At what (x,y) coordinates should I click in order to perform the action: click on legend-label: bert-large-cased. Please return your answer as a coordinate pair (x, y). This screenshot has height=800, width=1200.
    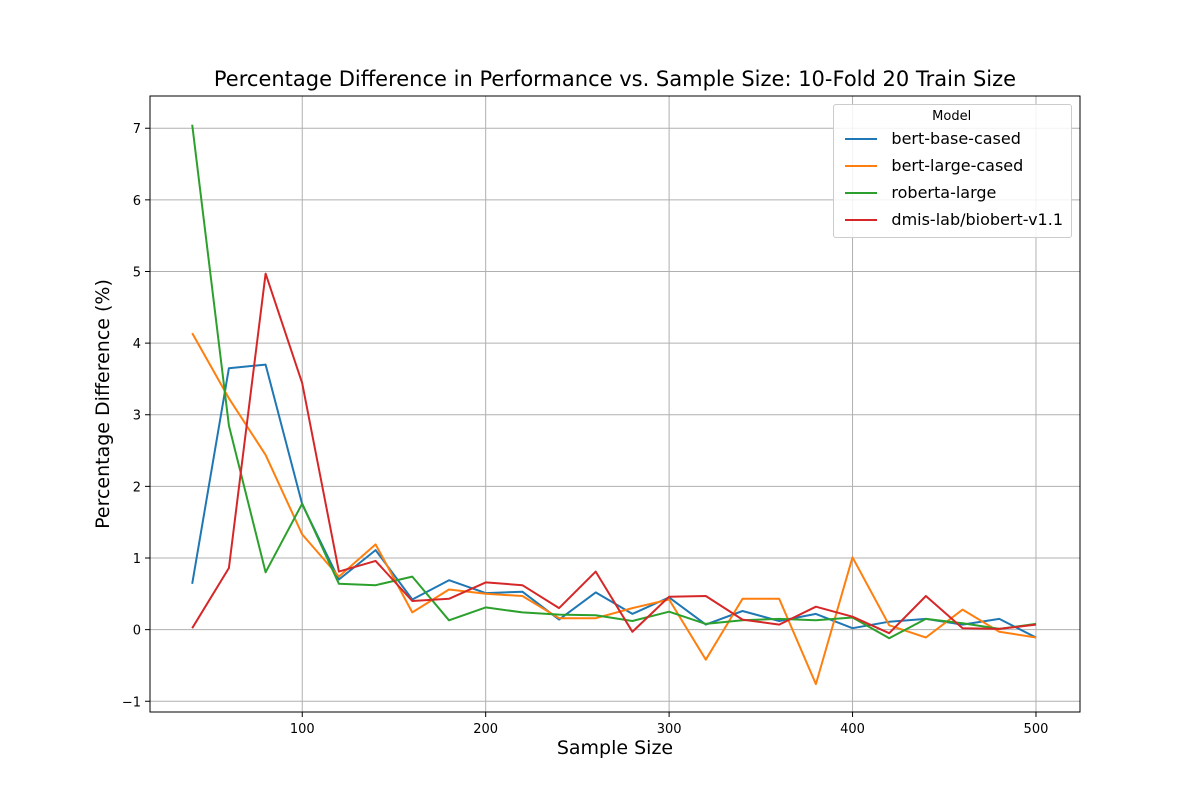
    Looking at the image, I should click on (957, 165).